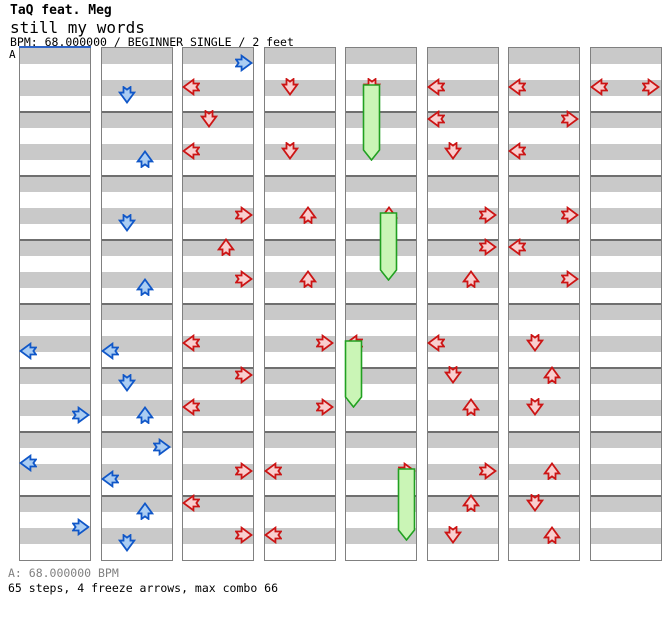 The height and width of the screenshot is (620, 672). Describe the element at coordinates (63, 573) in the screenshot. I see `footer-bpm-line: A: 68.000000 BPM` at that location.